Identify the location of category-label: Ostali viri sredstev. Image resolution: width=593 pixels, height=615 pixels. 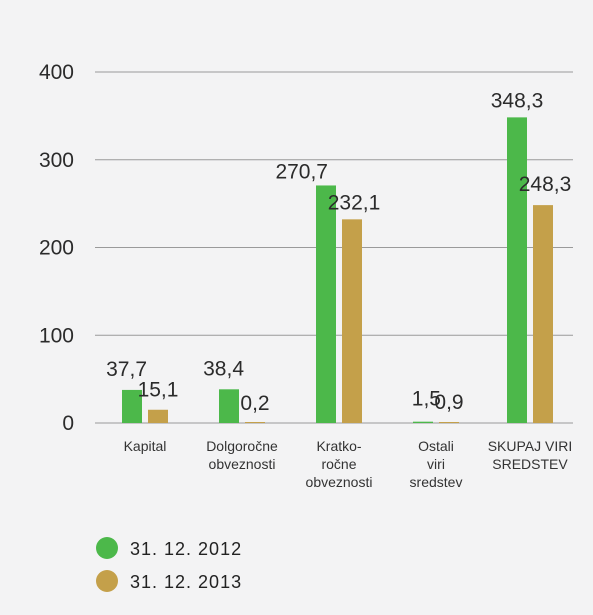
(436, 464).